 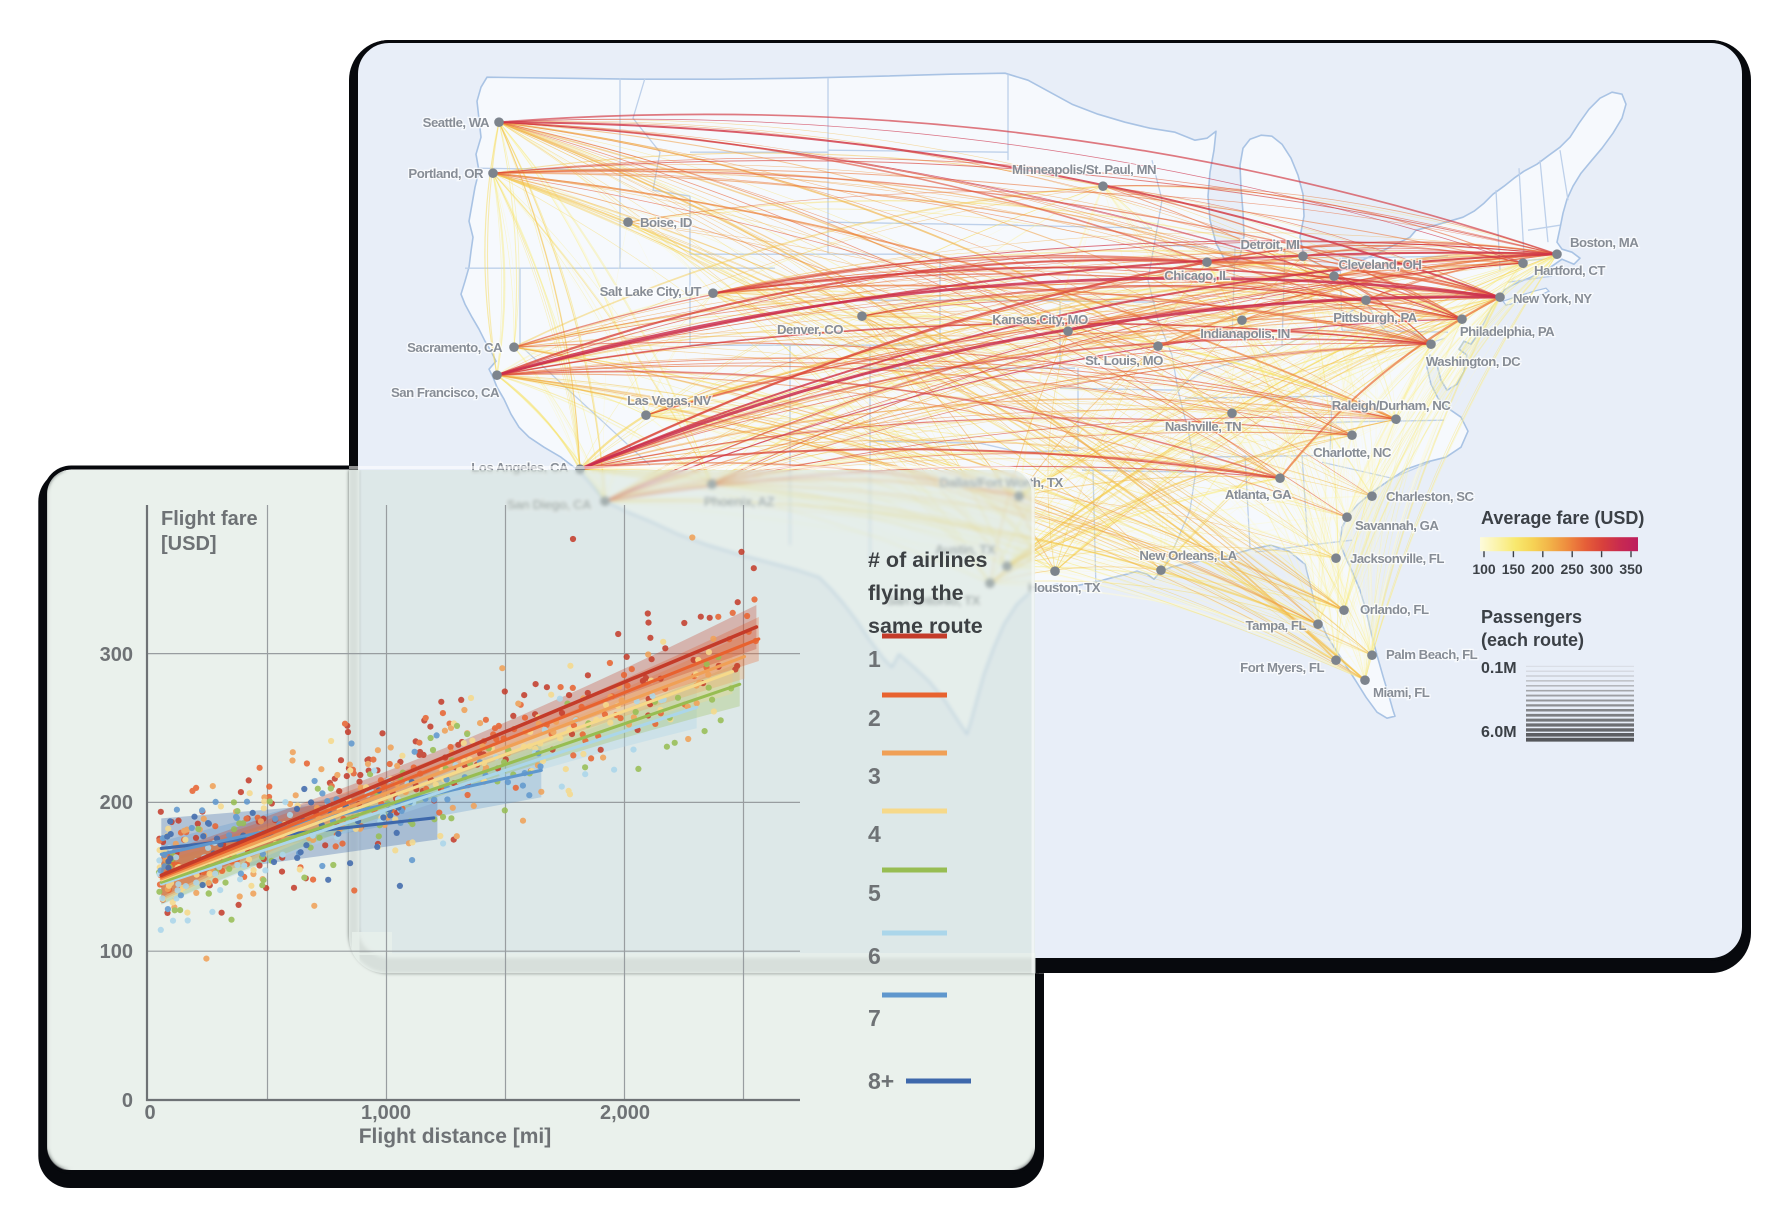 I want to click on svg-text: St. Louis, MO, so click(x=1124, y=360).